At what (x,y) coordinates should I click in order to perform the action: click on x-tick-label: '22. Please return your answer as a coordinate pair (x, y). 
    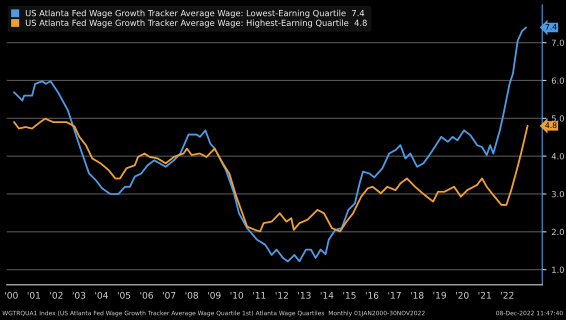
    Looking at the image, I should click on (507, 295).